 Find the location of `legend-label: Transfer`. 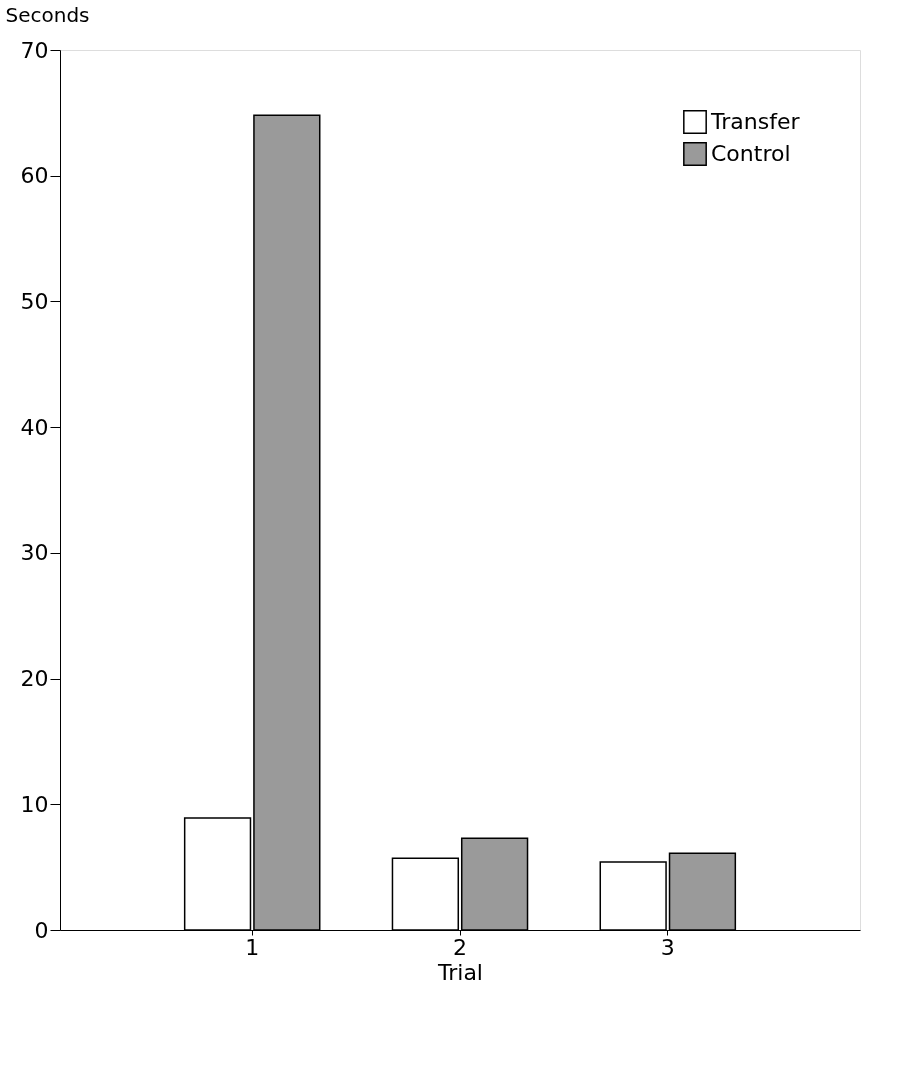

legend-label: Transfer is located at coordinates (755, 121).